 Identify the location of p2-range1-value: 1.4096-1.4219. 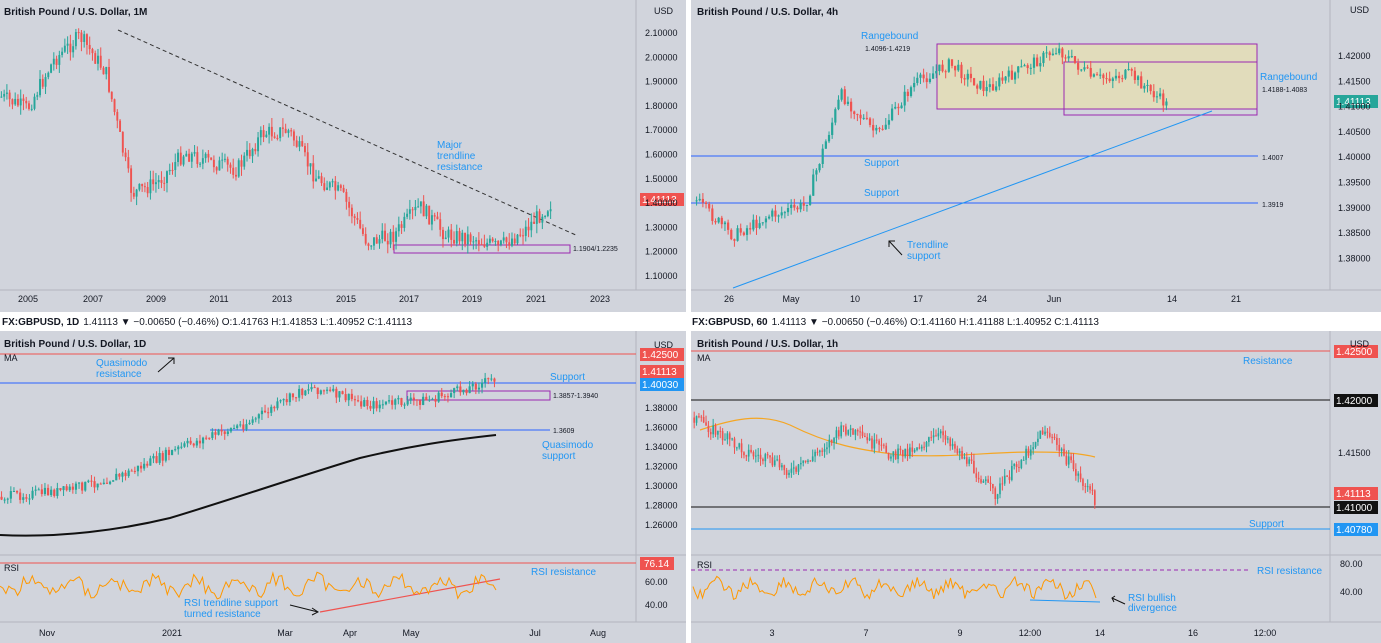
(887, 49).